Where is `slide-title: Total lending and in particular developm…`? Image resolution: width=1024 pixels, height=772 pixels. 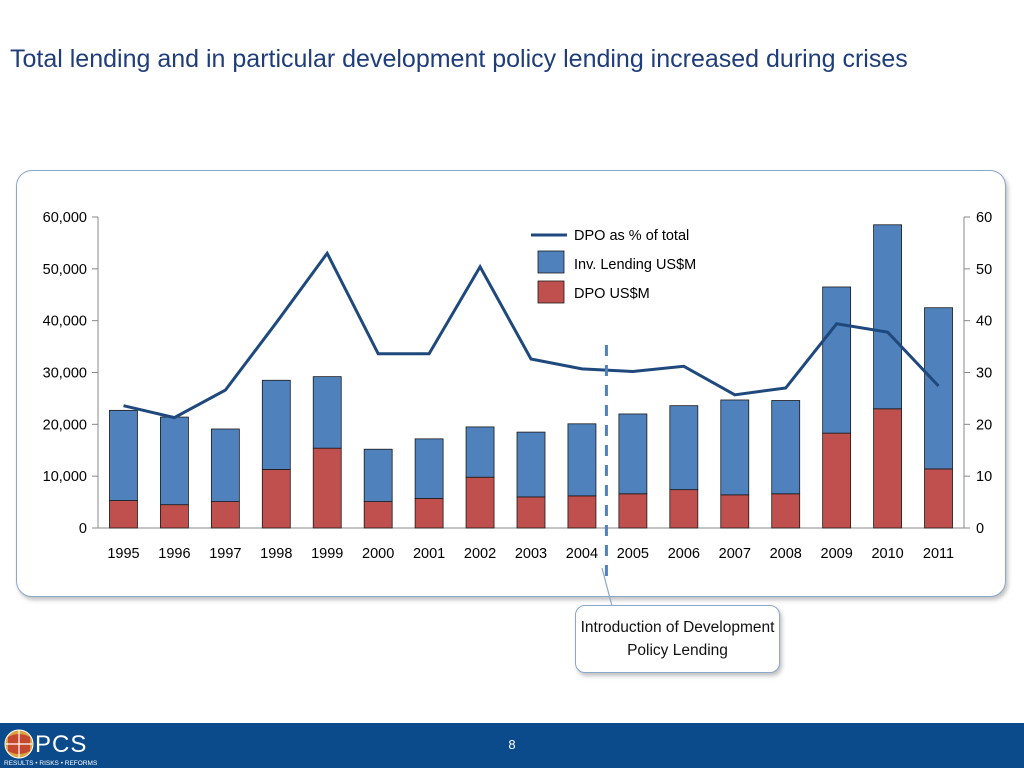
slide-title: Total lending and in particular developm… is located at coordinates (459, 59).